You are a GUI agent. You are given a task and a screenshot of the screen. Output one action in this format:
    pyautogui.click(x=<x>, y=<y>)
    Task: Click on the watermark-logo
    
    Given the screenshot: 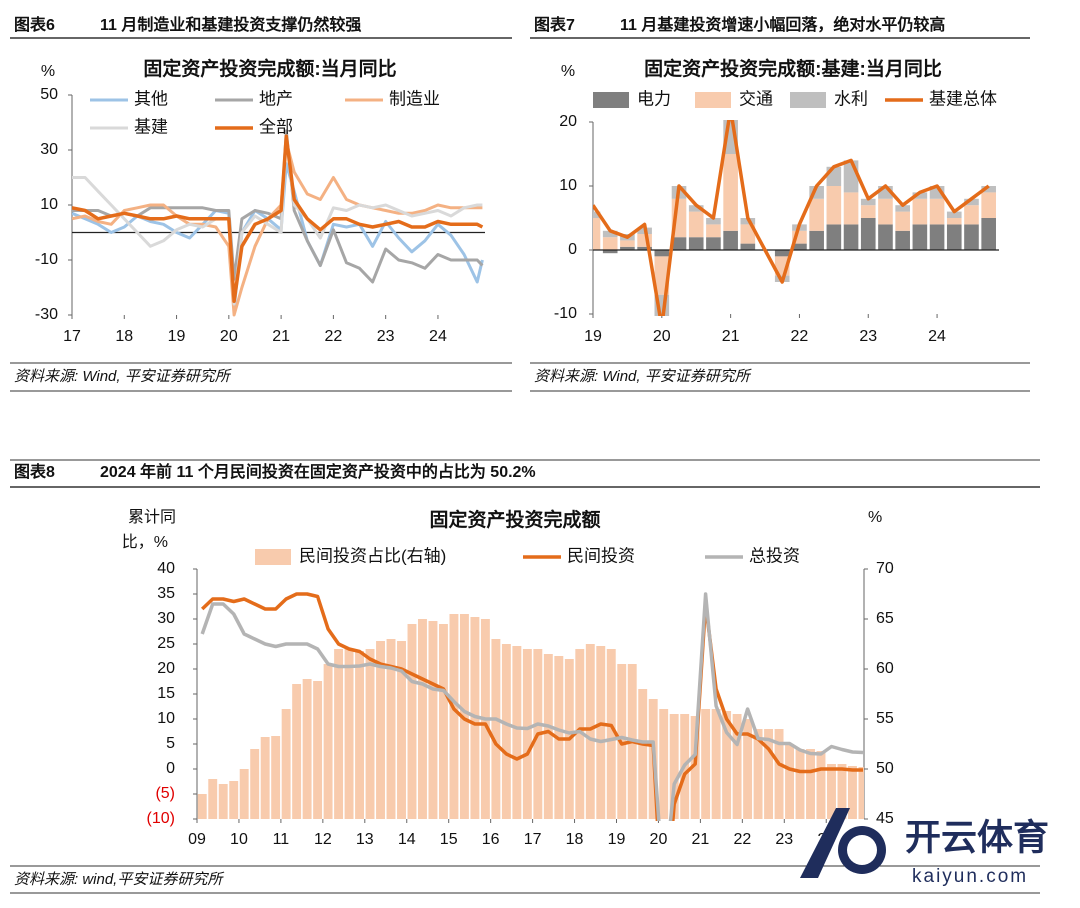 What is the action you would take?
    pyautogui.click(x=843, y=843)
    